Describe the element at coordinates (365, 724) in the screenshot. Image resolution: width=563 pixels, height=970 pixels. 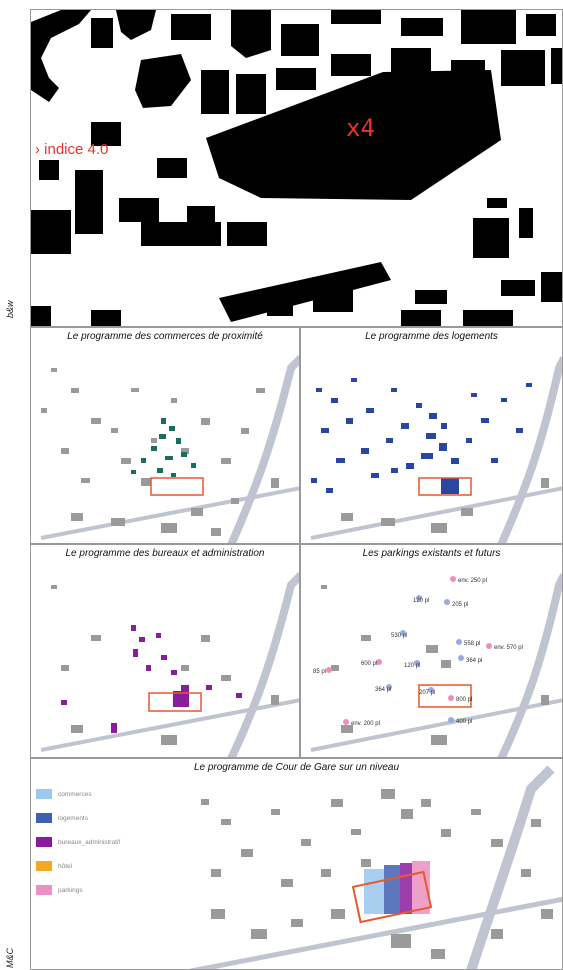
I see `svg-text: env. 200 pl` at that location.